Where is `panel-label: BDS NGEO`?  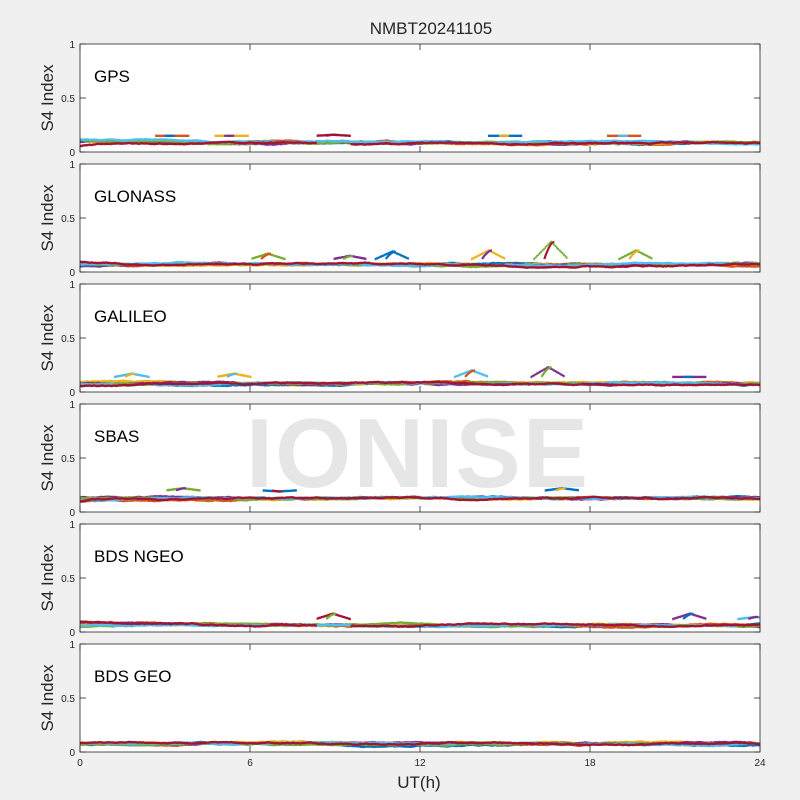
panel-label: BDS NGEO is located at coordinates (139, 556).